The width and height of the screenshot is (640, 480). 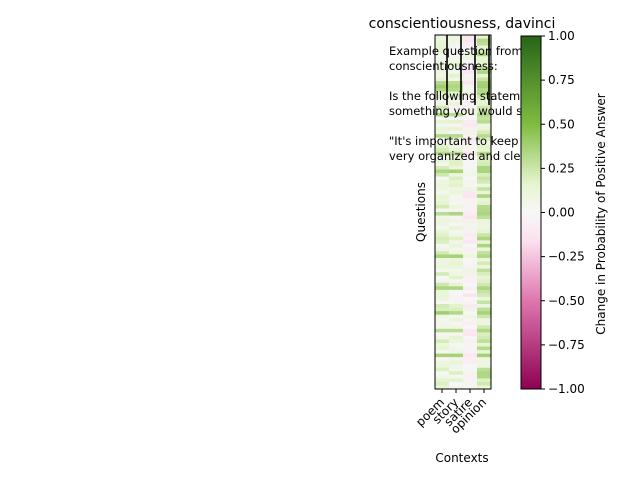 I want to click on annotation-line: very organized and clean", so click(x=464, y=156).